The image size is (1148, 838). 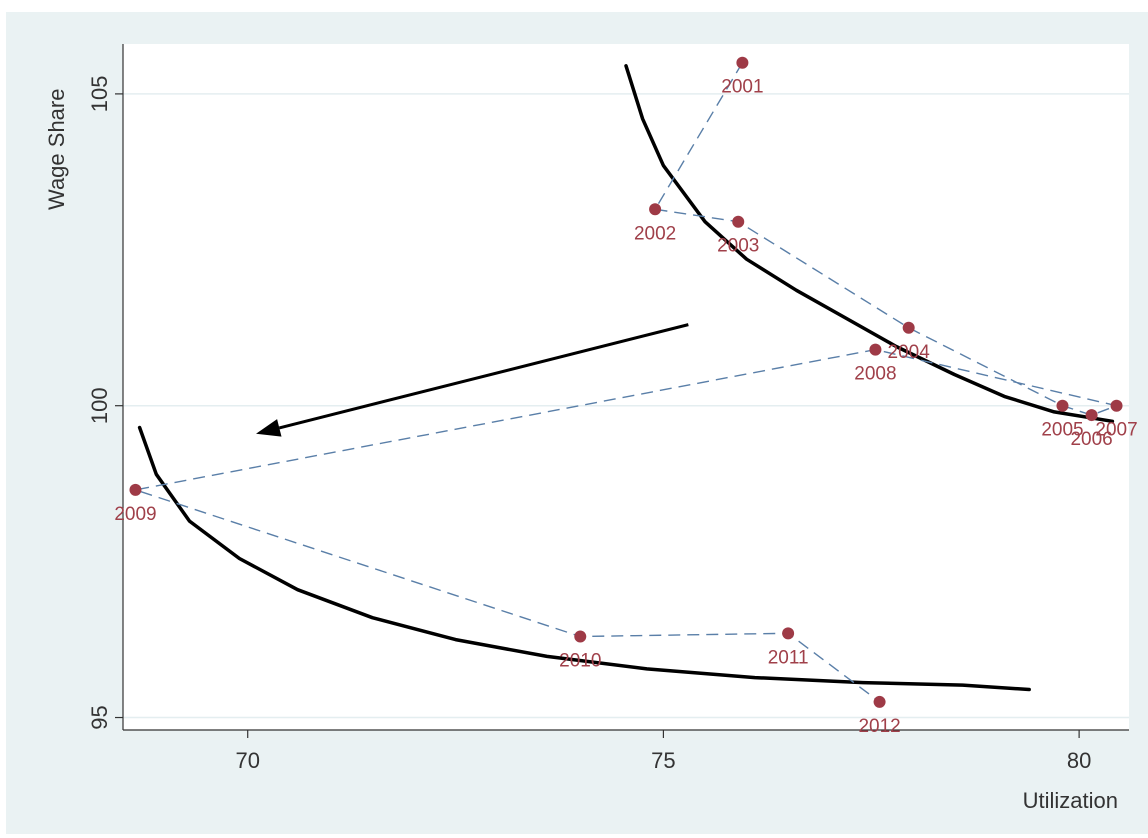 What do you see at coordinates (56, 149) in the screenshot?
I see `y-axis-title: Wage Share` at bounding box center [56, 149].